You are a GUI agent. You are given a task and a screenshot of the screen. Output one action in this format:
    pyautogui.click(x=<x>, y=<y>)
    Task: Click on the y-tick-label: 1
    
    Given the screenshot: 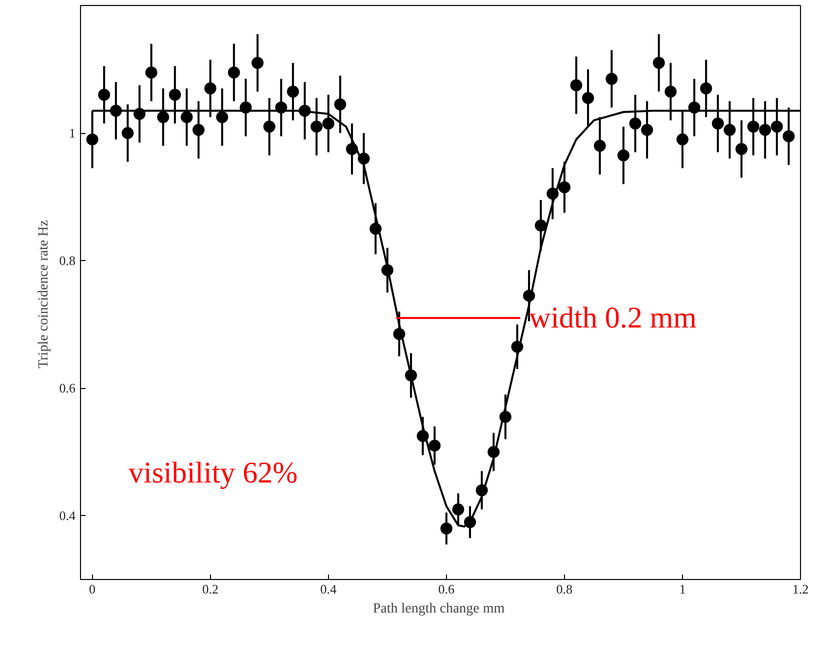 What is the action you would take?
    pyautogui.click(x=72, y=133)
    